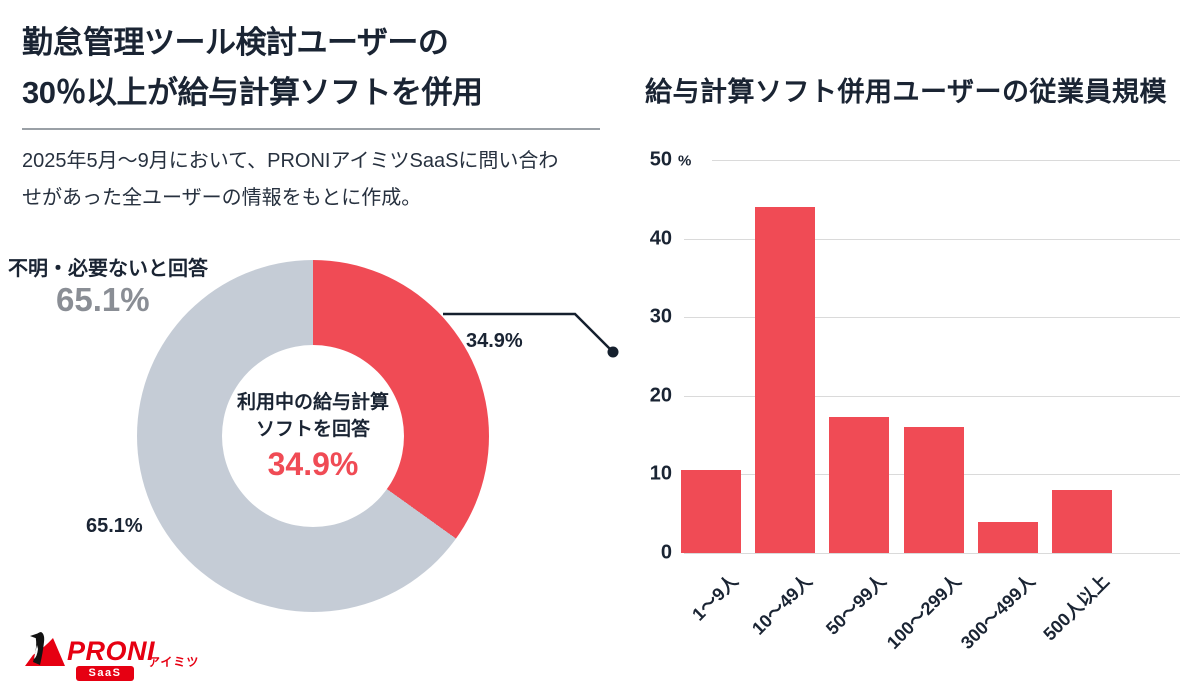 The image size is (1200, 700). I want to click on page-title-line2: 30％以上が給与計算ソフトを併用, so click(252, 92).